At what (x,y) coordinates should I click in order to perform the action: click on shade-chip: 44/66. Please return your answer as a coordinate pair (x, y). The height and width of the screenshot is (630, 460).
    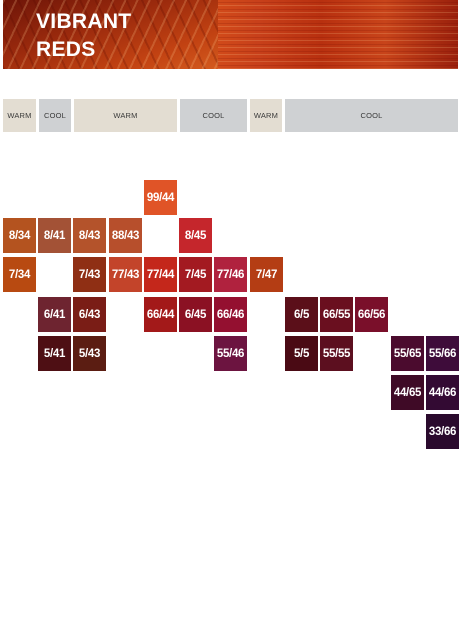
    Looking at the image, I should click on (442, 392).